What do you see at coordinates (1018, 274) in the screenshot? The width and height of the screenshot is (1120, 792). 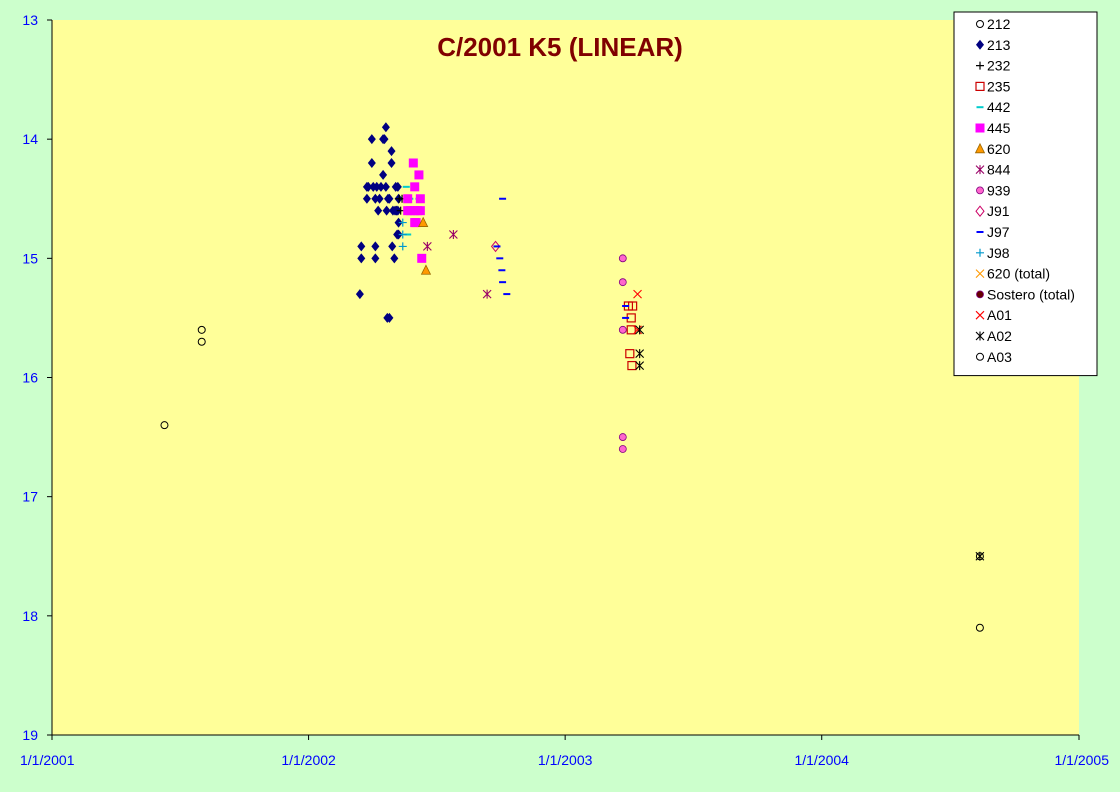 I see `legend-label: 620 (total)` at bounding box center [1018, 274].